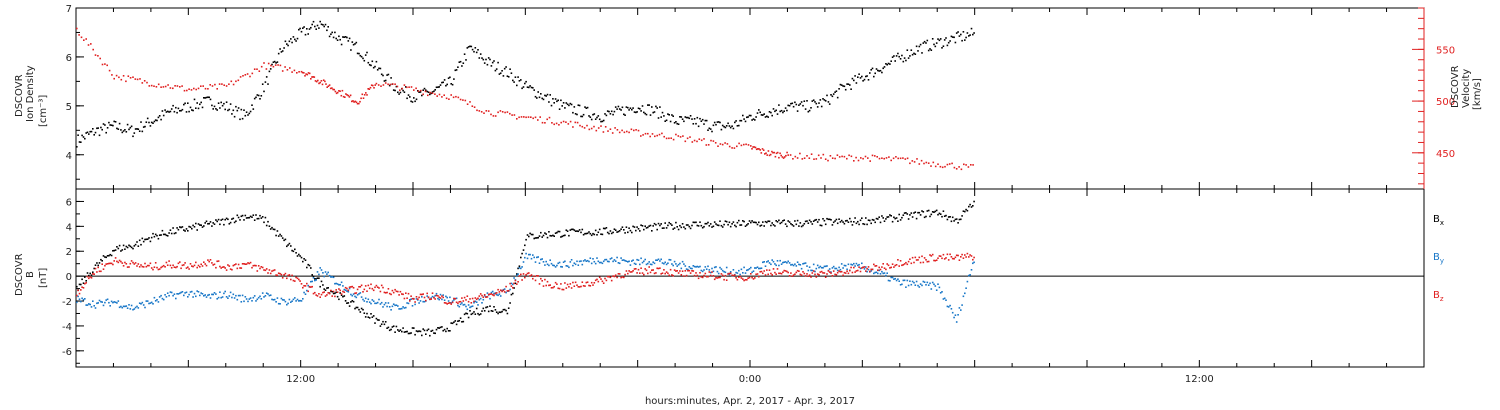 The image size is (1500, 410). What do you see at coordinates (67, 302) in the screenshot?
I see `b-tick-label: -2` at bounding box center [67, 302].